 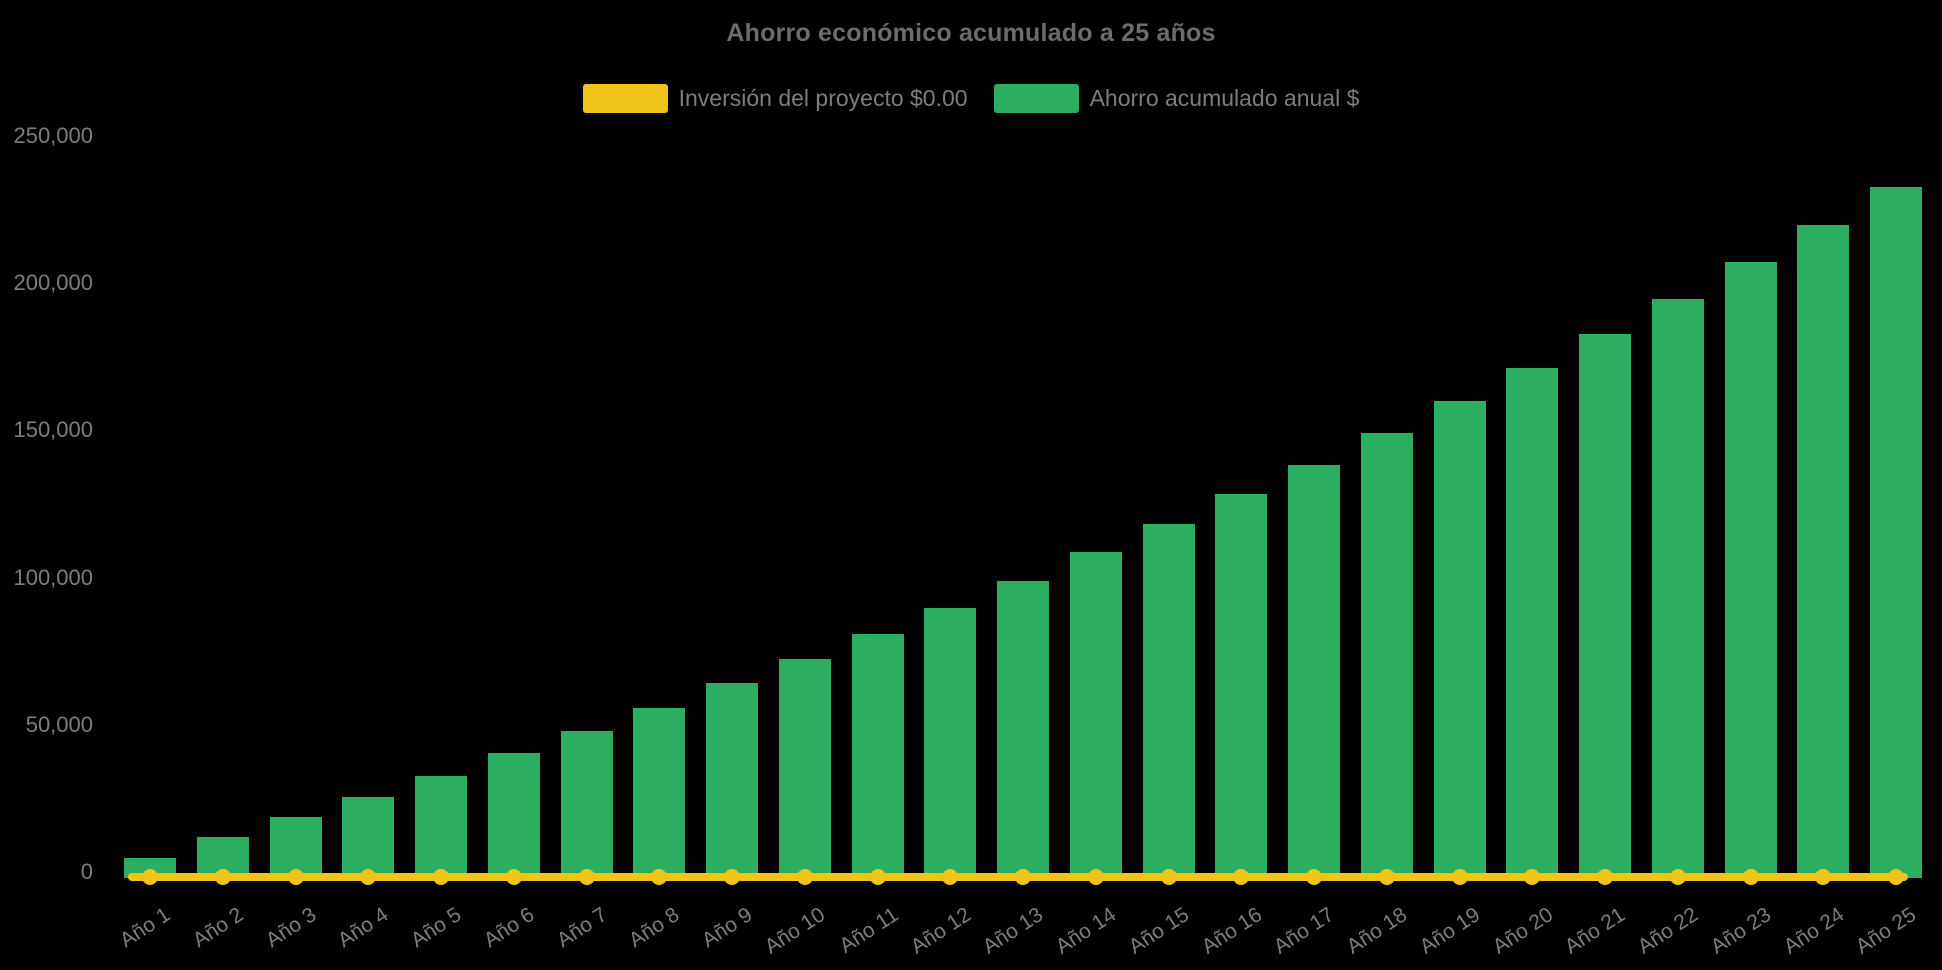 What do you see at coordinates (295, 847) in the screenshot?
I see `bar-año-3` at bounding box center [295, 847].